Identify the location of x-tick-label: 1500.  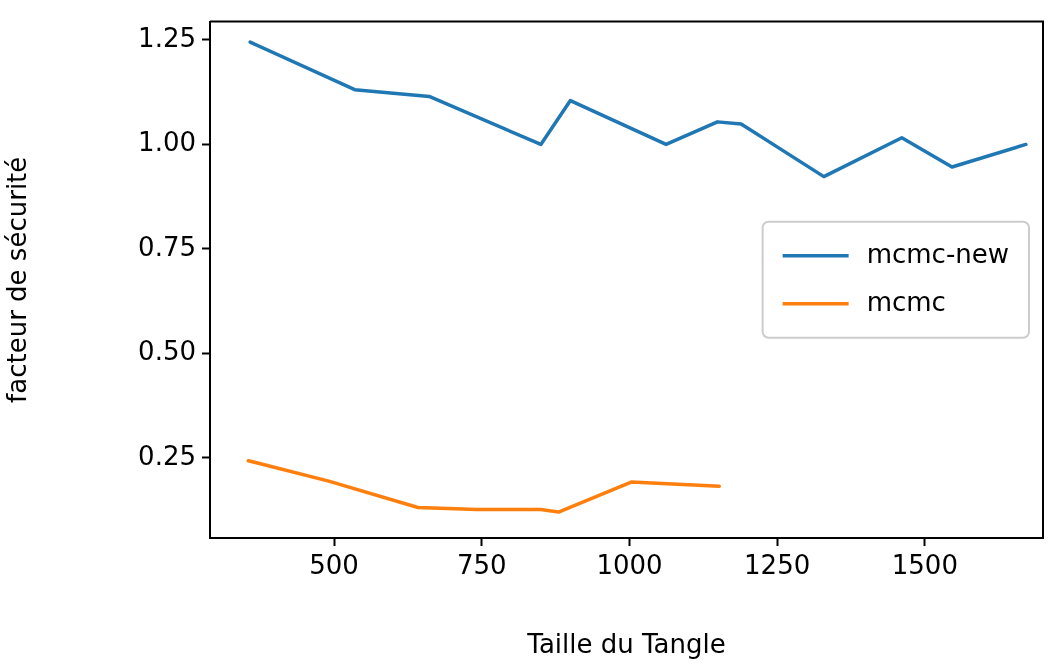
(924, 565).